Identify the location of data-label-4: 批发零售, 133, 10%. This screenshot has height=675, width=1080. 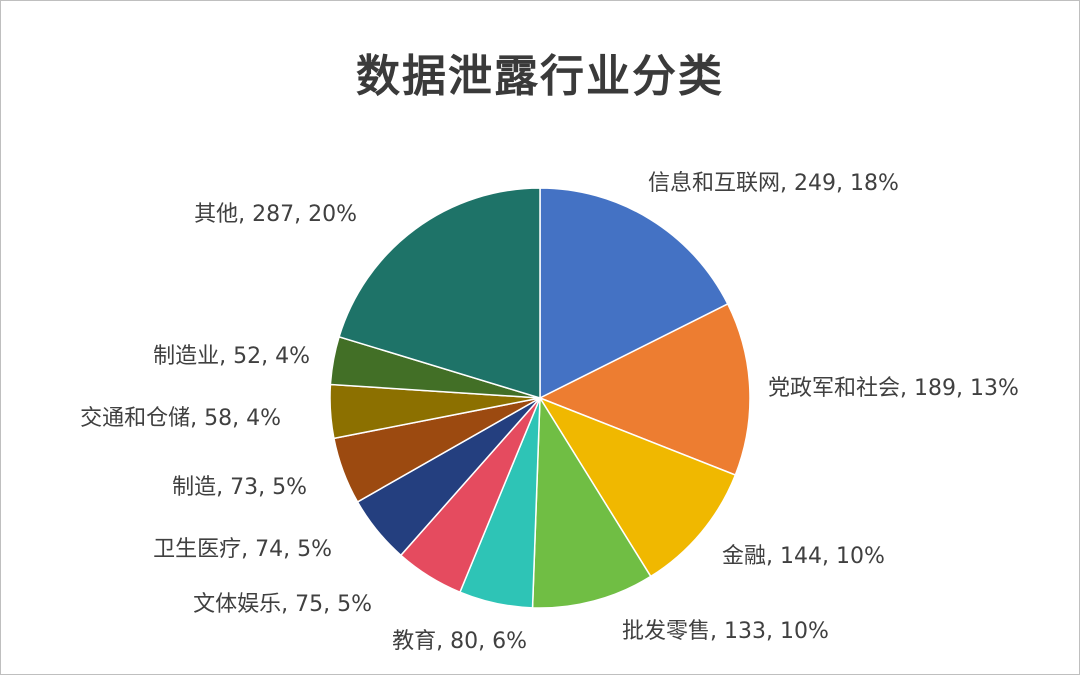
(725, 631).